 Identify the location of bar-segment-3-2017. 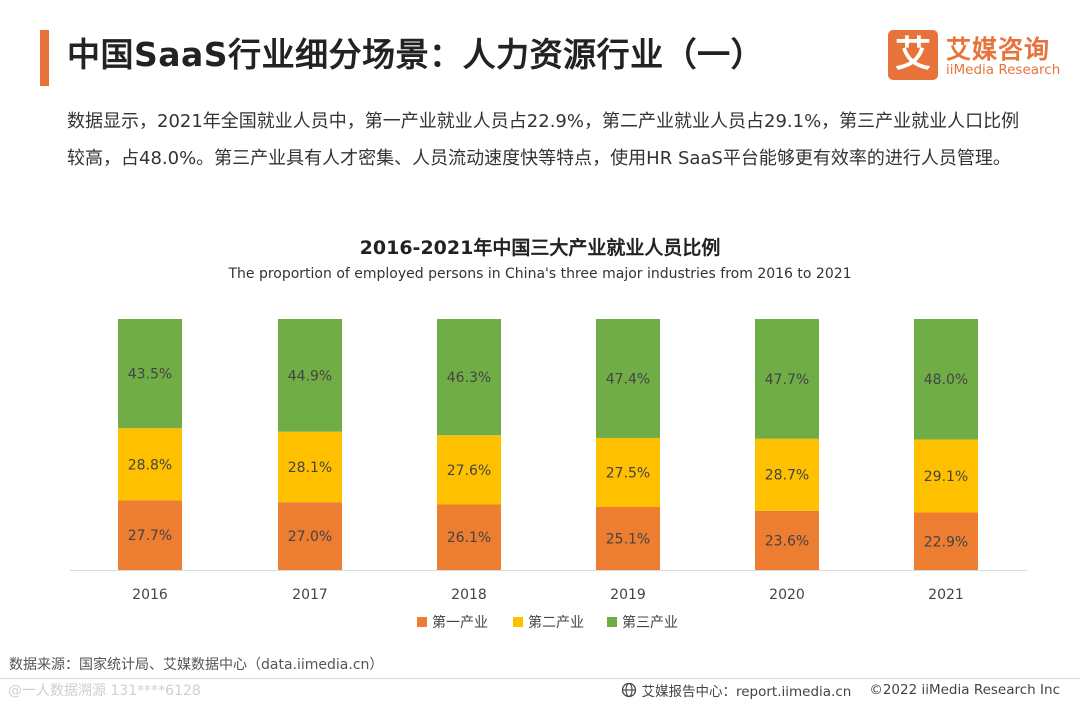
(310, 375).